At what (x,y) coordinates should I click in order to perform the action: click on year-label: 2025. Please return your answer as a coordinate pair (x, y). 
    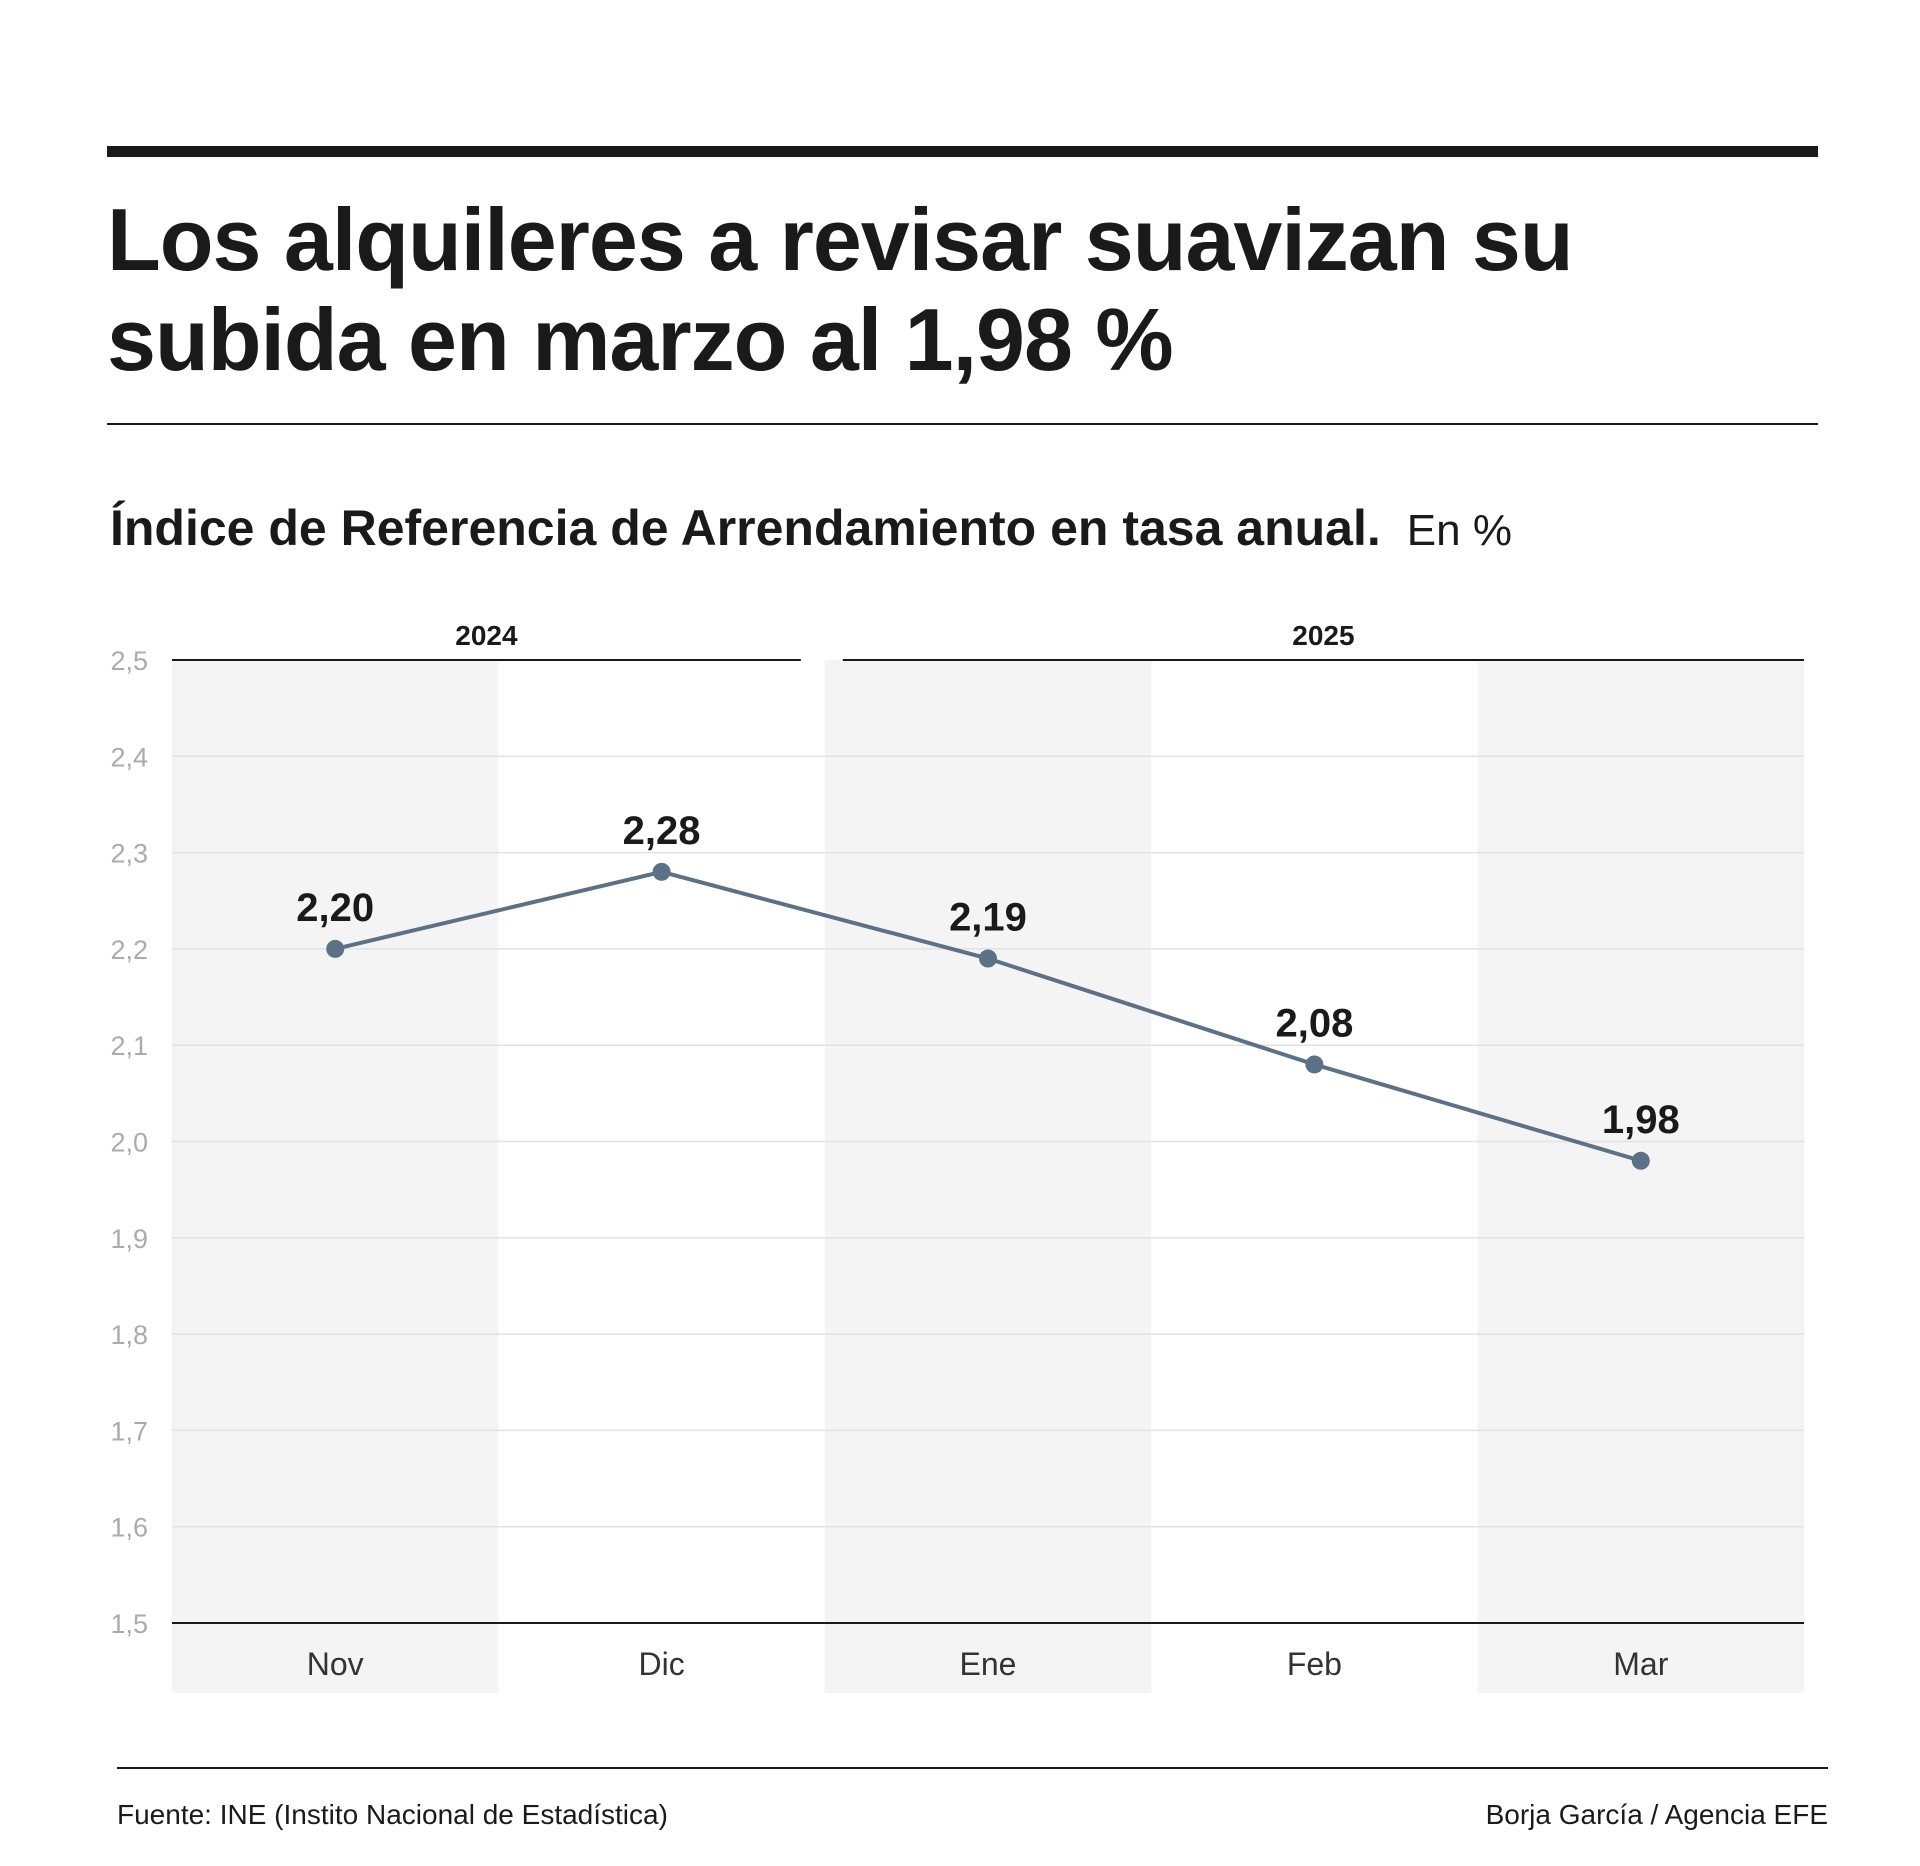
    Looking at the image, I should click on (1323, 635).